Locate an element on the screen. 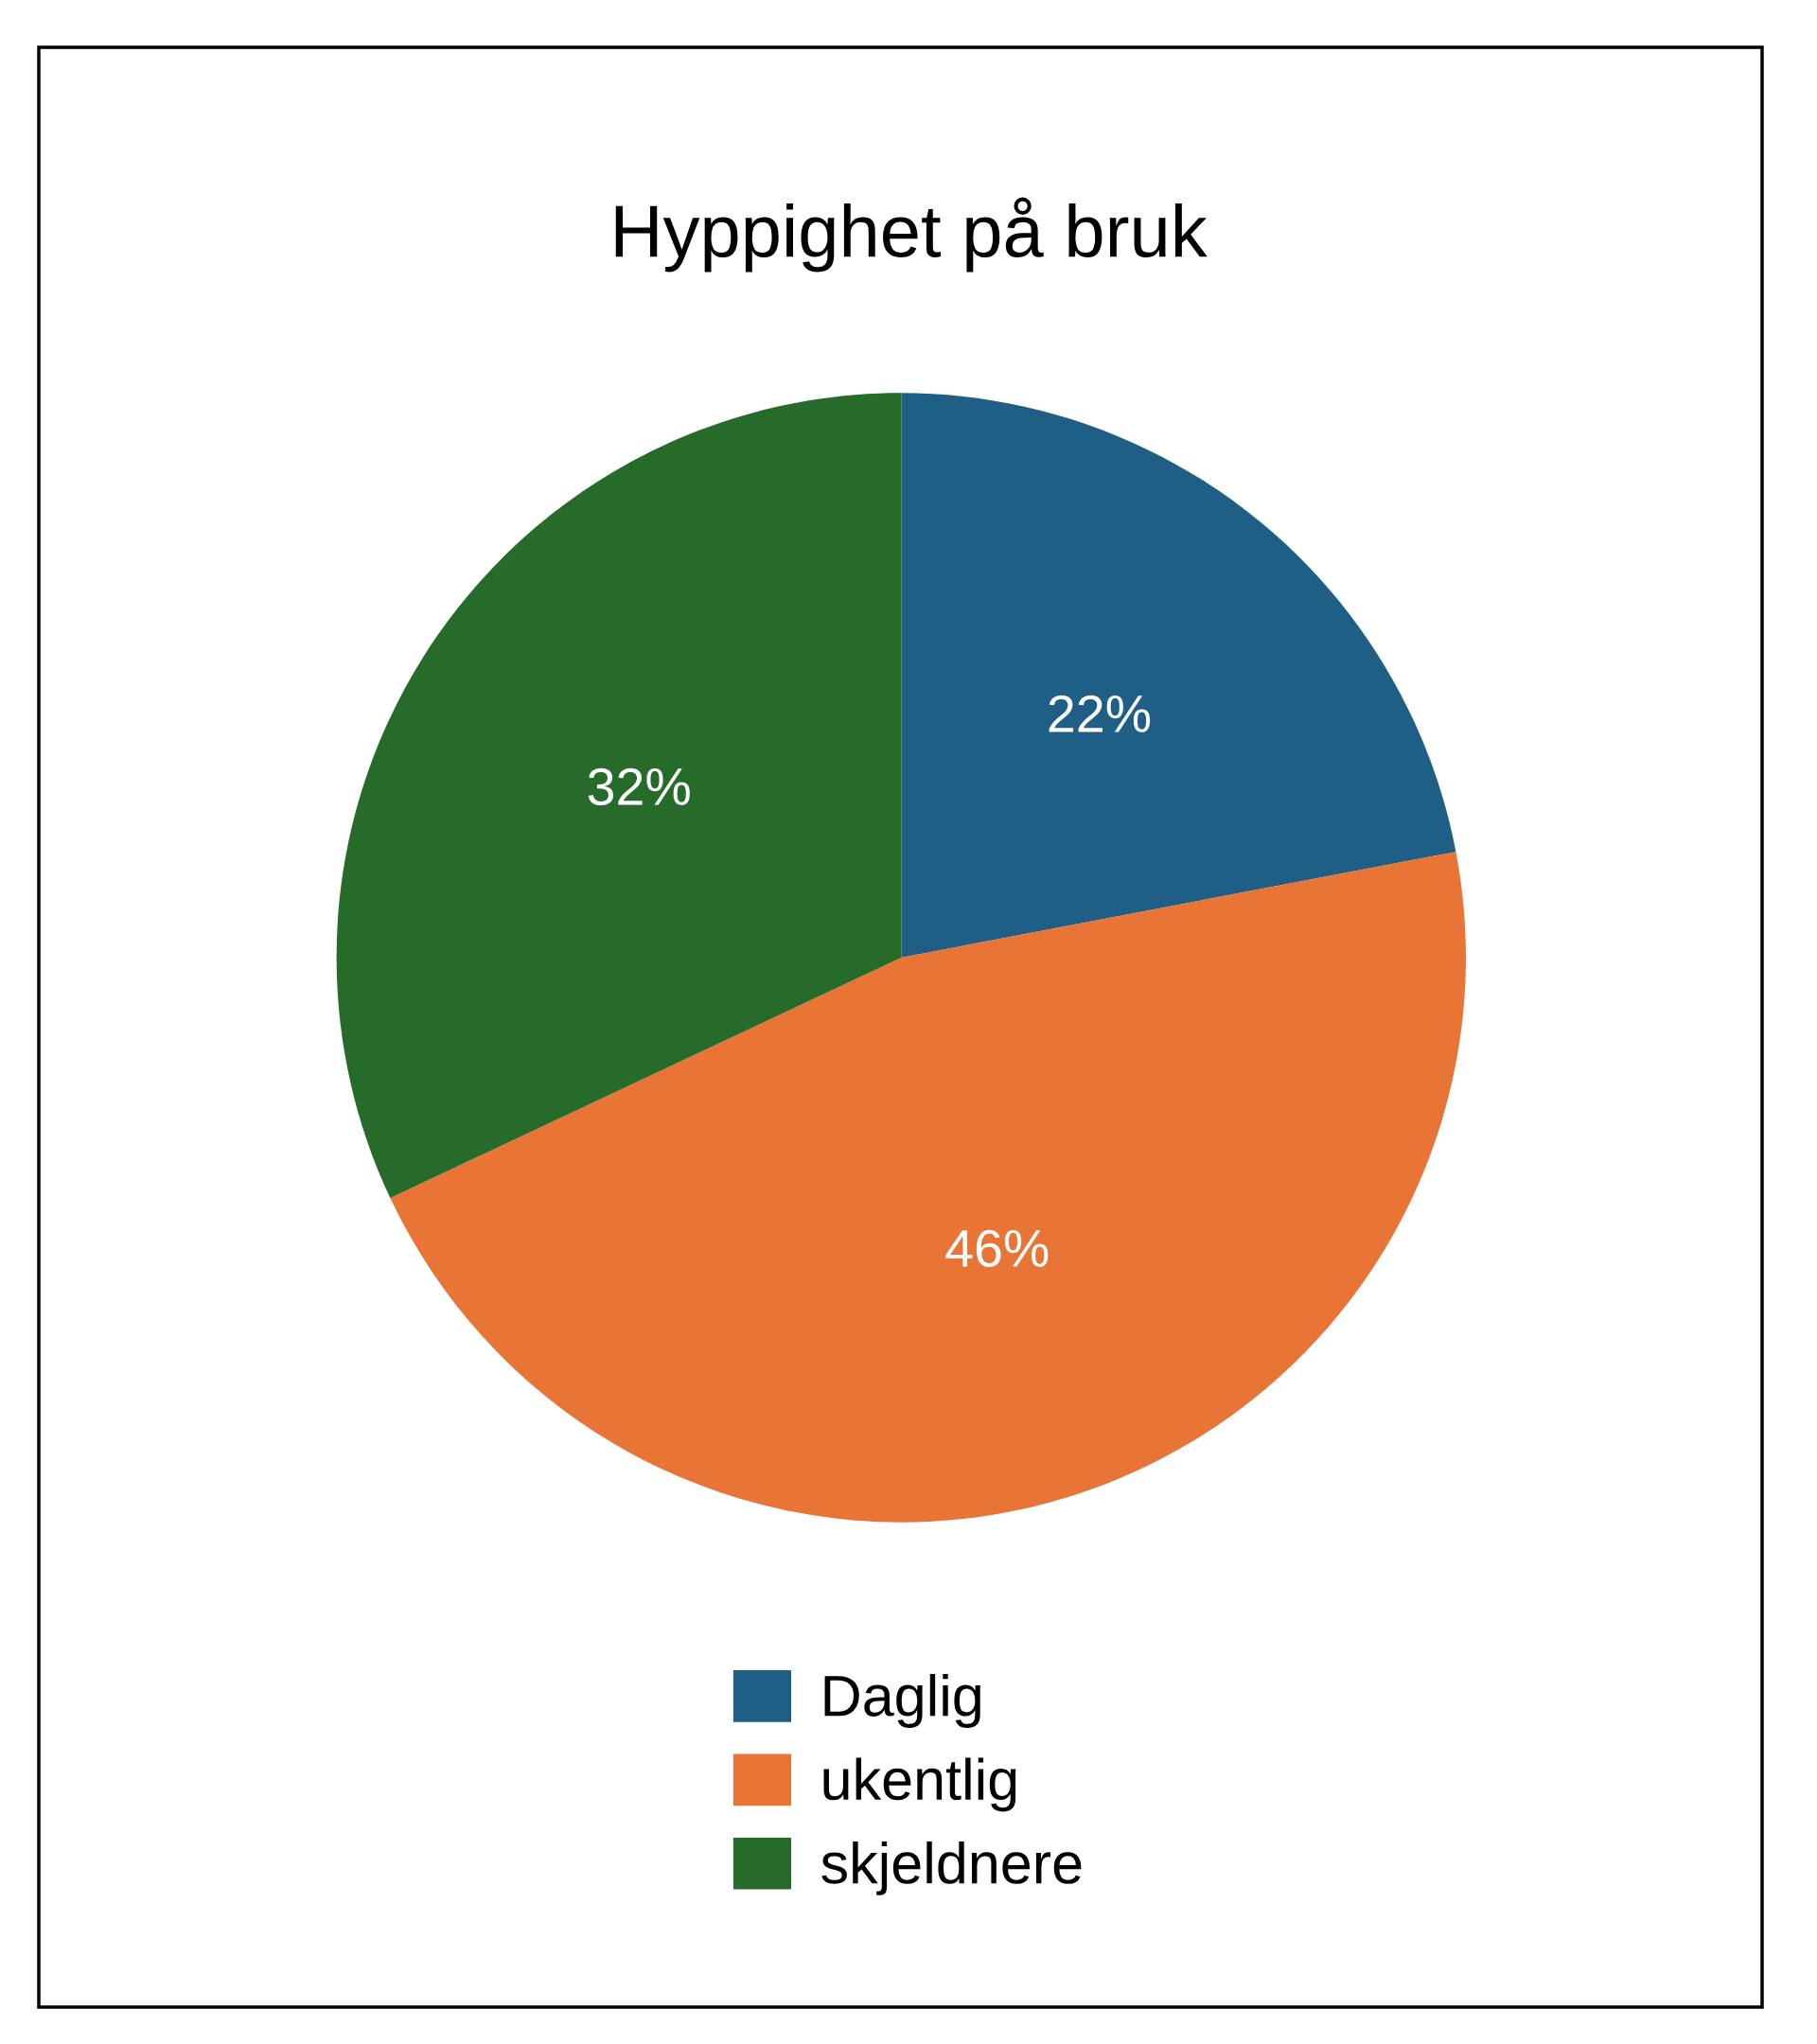  data-label: 32% is located at coordinates (639, 786).